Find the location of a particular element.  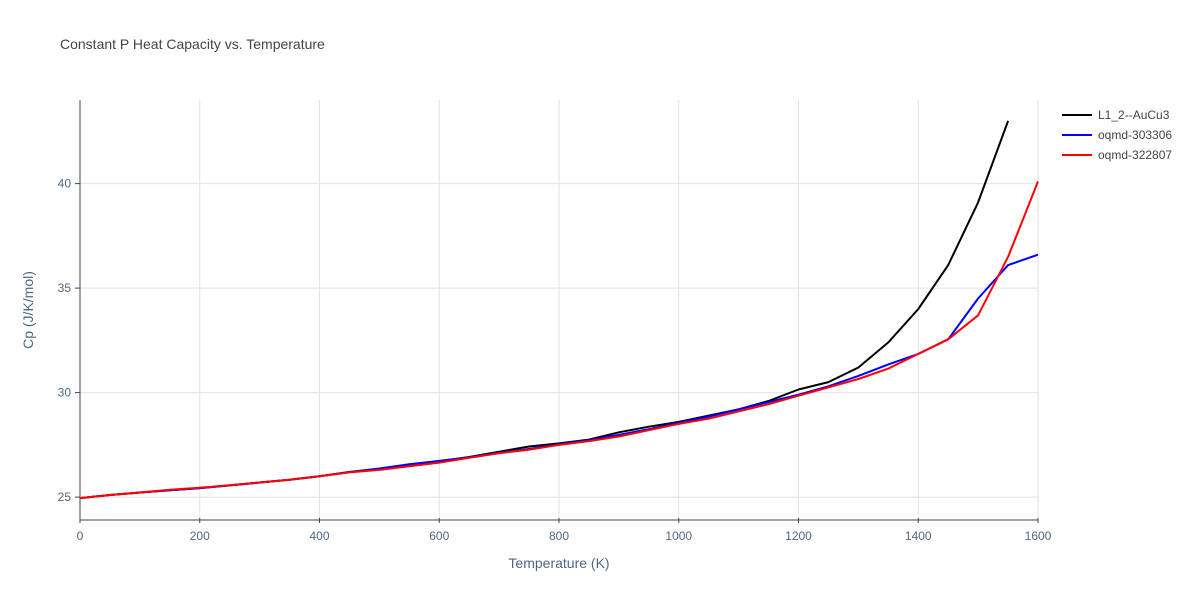

legend-item-2: oqmd-303306 is located at coordinates (1117, 135).